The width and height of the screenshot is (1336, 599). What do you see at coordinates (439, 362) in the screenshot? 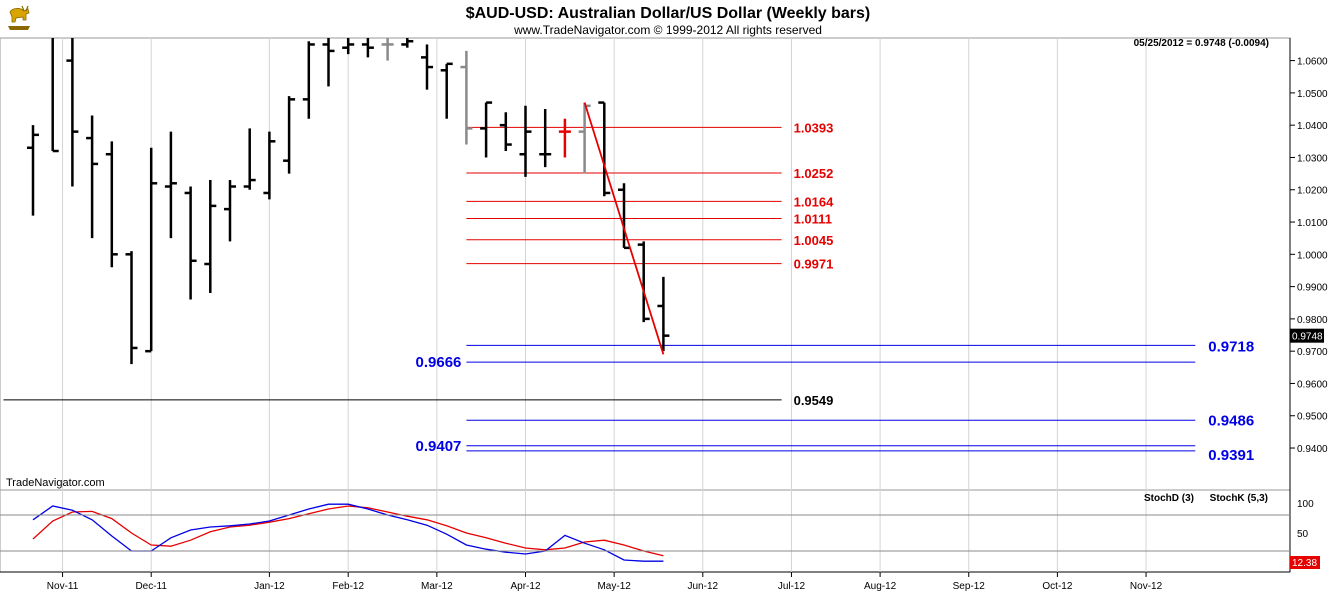
I see `level-label: 0.9666` at bounding box center [439, 362].